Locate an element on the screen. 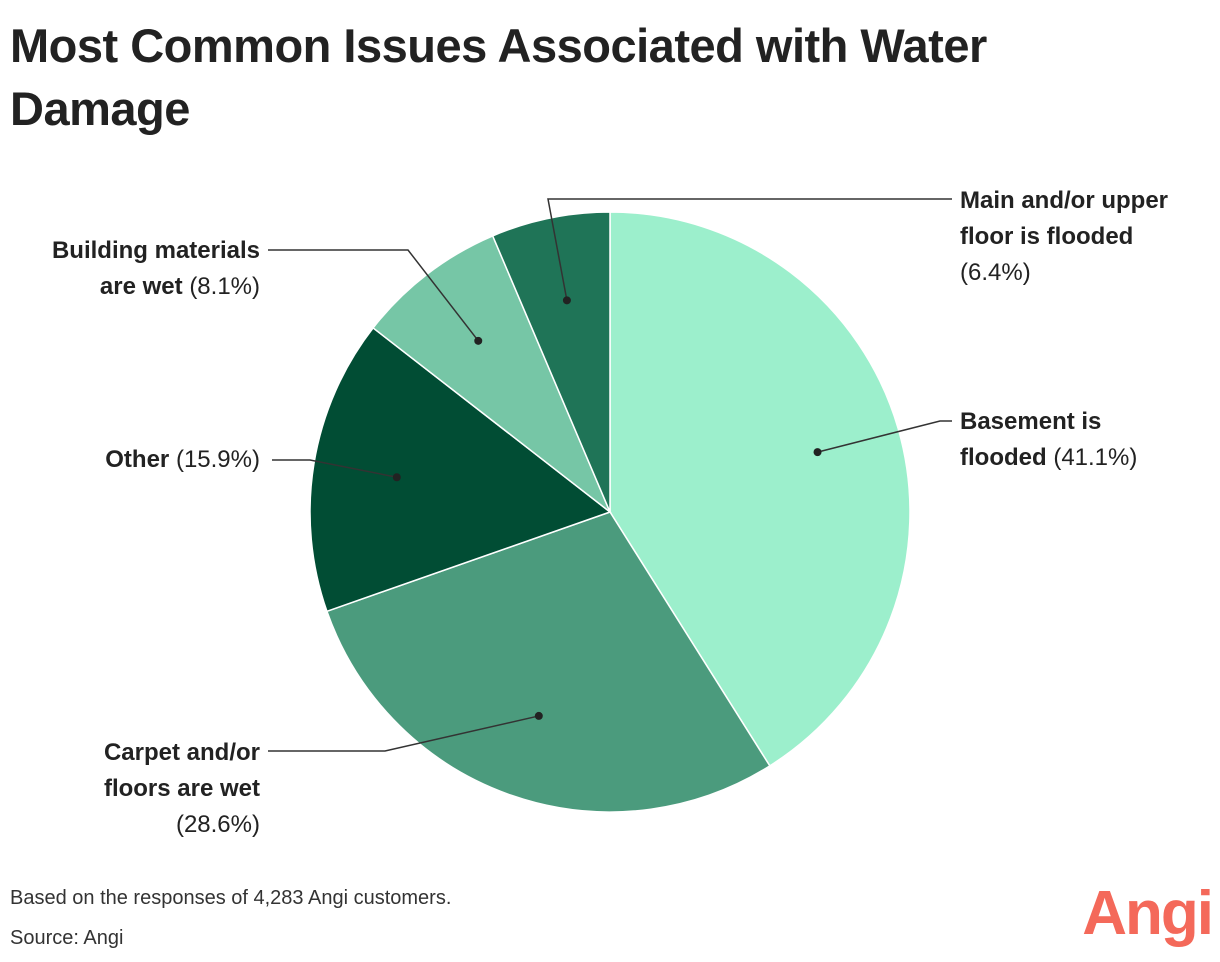 The width and height of the screenshot is (1220, 962). label-other-line1: Other is located at coordinates (137, 459).